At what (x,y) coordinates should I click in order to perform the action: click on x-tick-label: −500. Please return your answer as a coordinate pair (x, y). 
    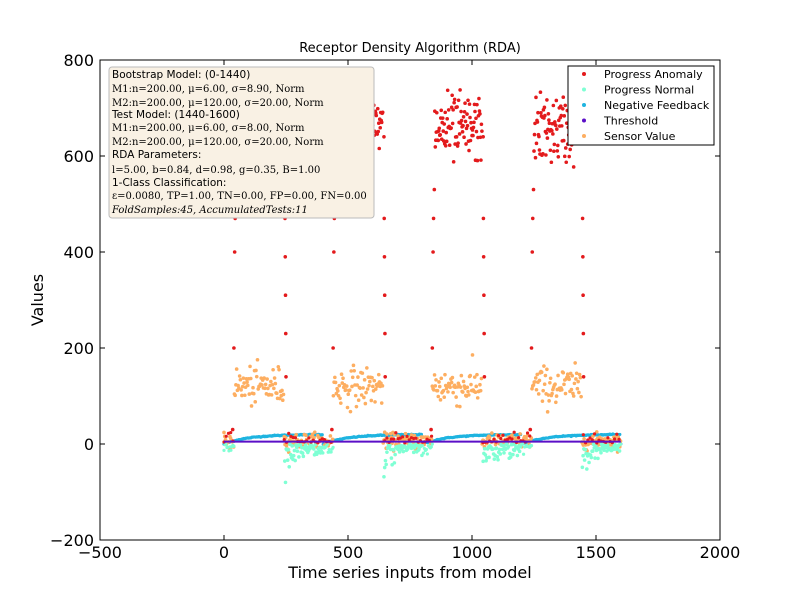
    Looking at the image, I should click on (100, 552).